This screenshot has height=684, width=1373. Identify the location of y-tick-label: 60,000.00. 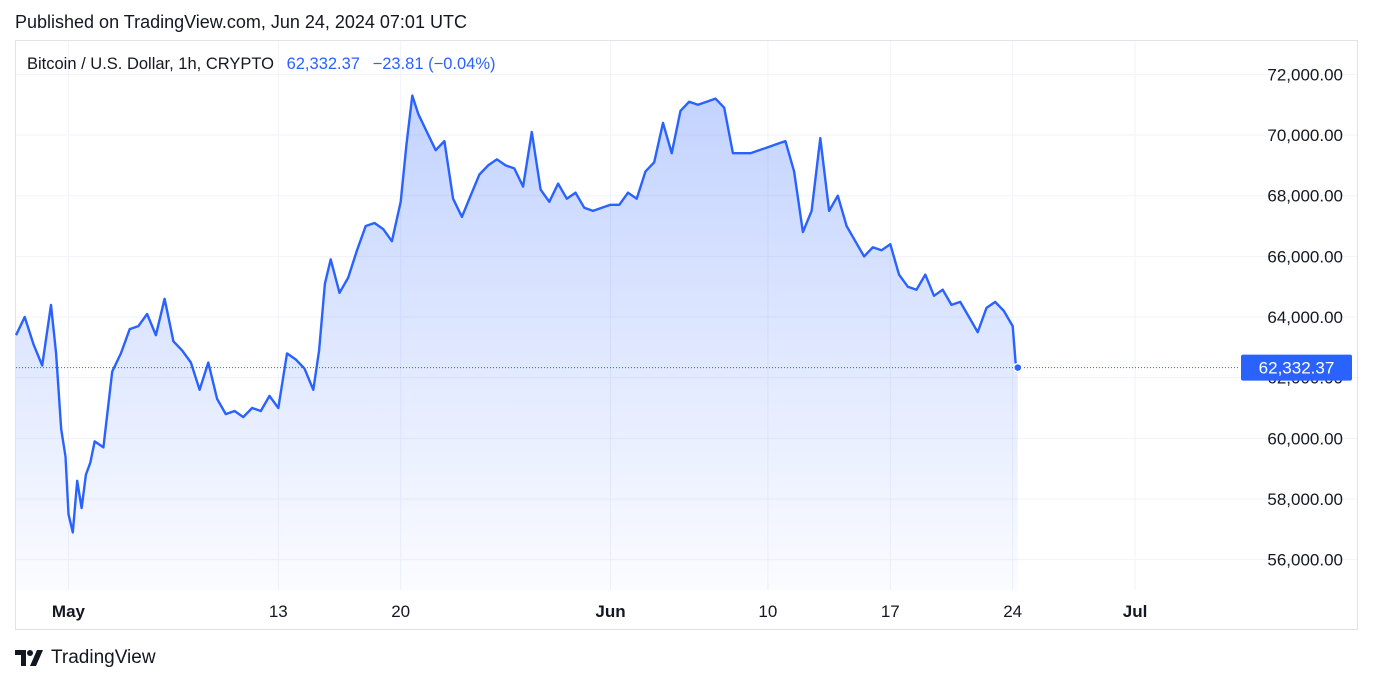
(1305, 438).